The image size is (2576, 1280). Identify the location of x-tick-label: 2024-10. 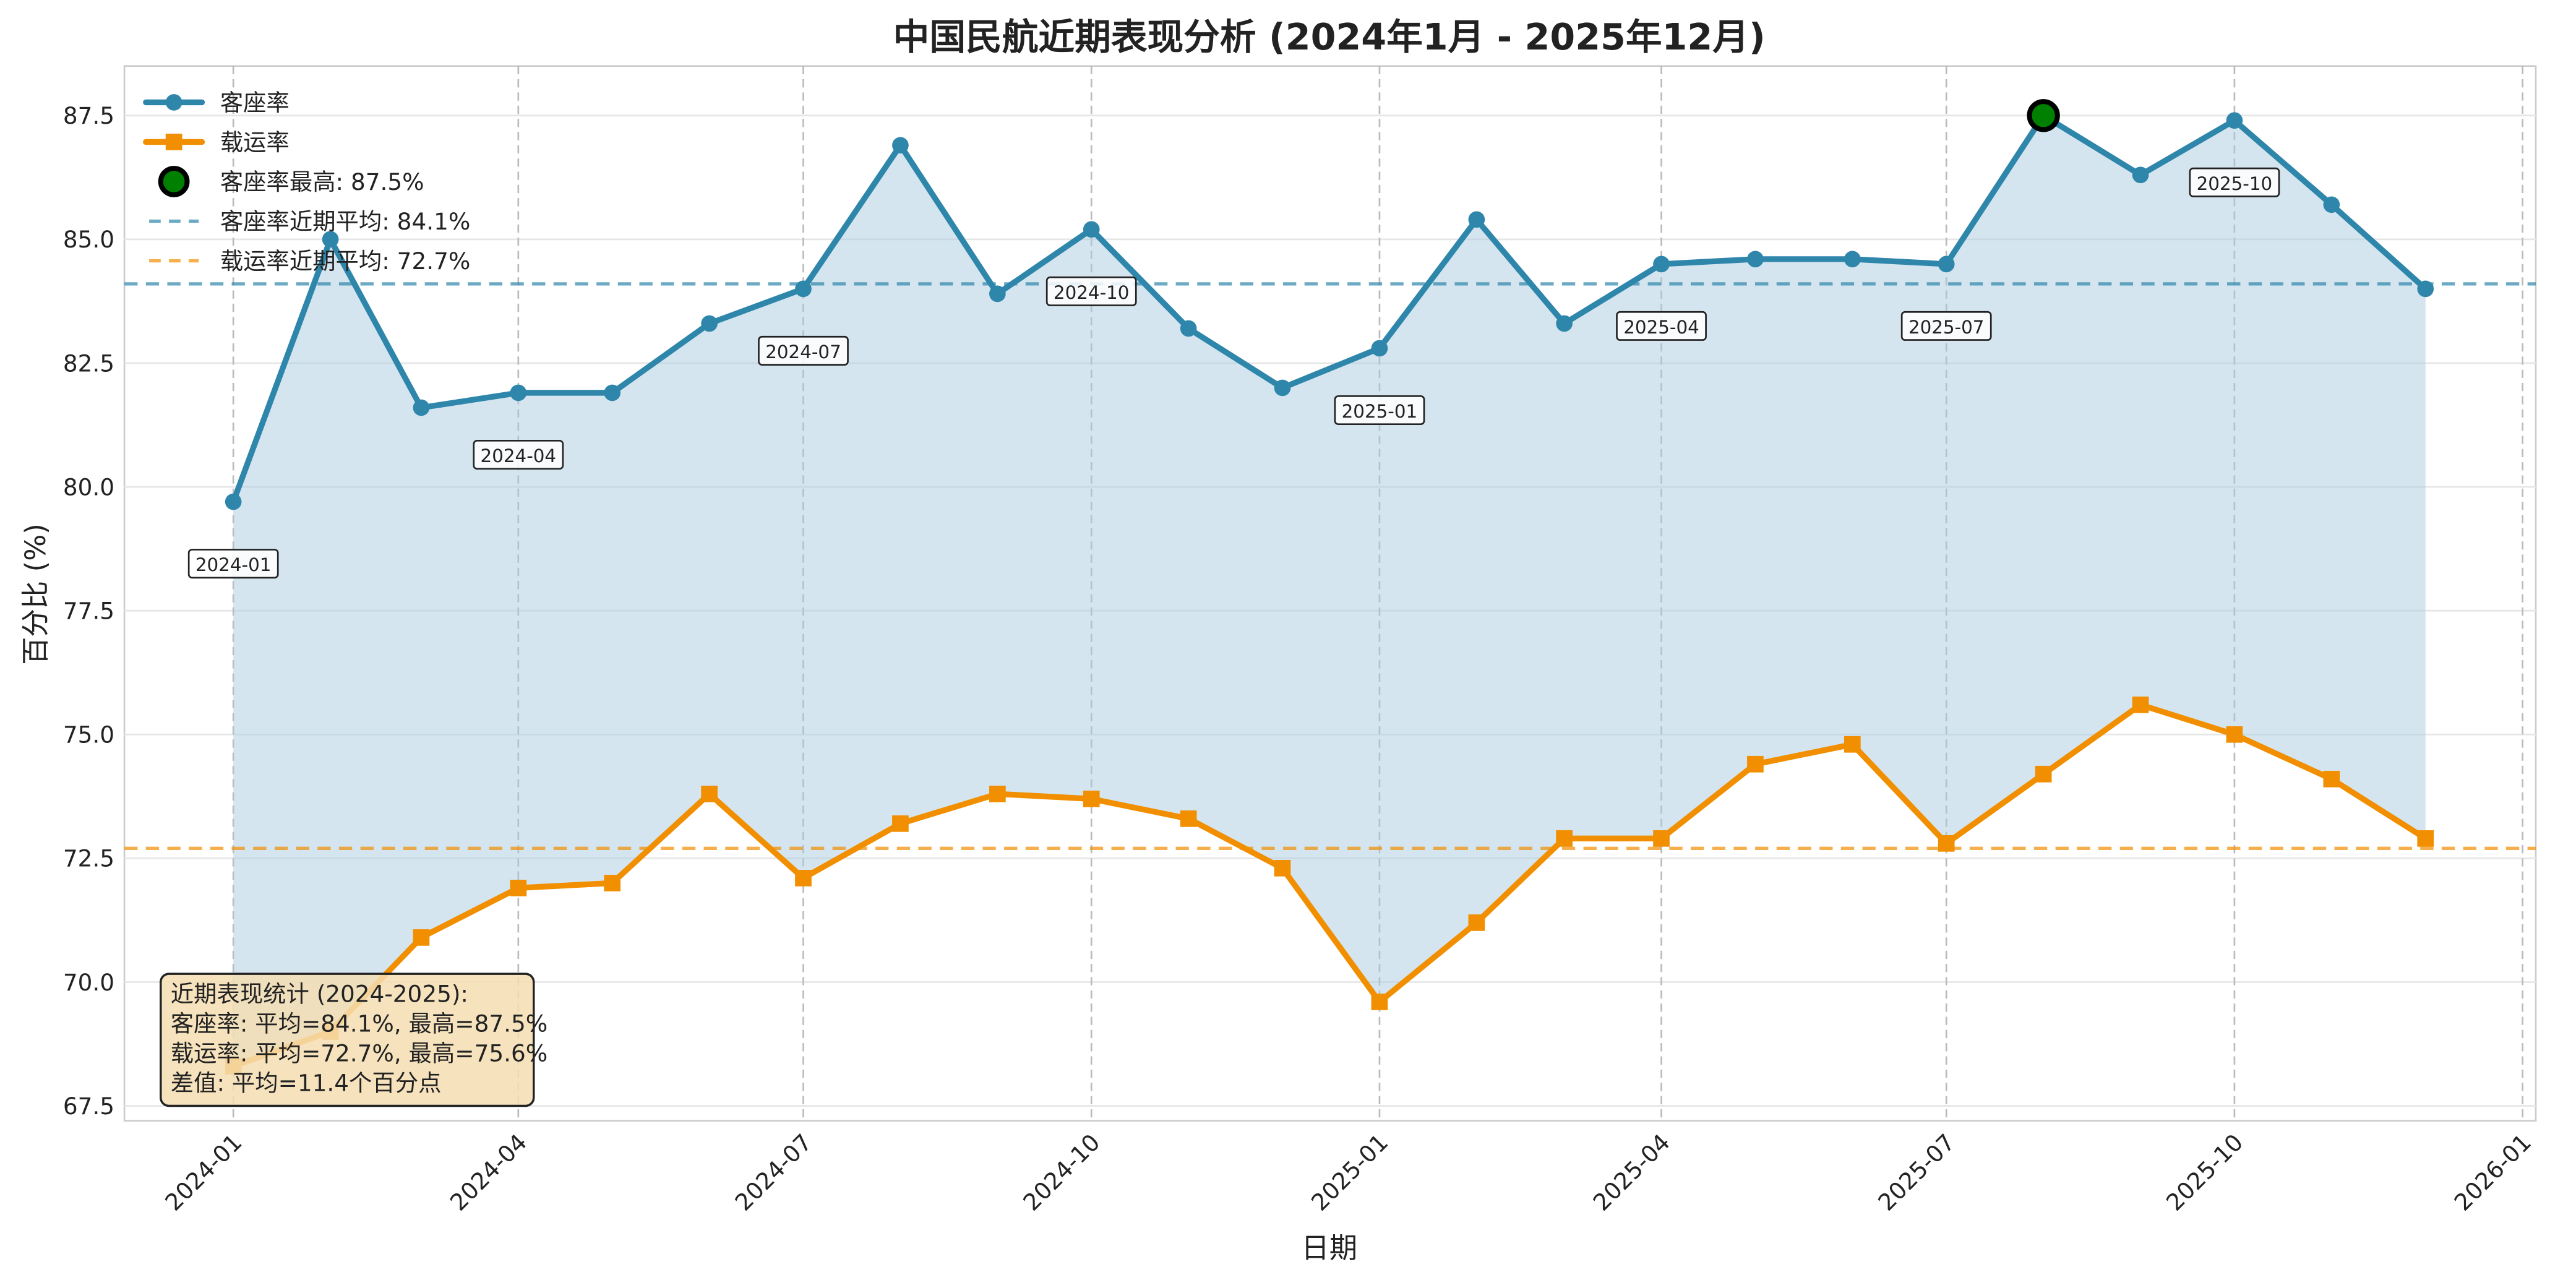
(1061, 1172).